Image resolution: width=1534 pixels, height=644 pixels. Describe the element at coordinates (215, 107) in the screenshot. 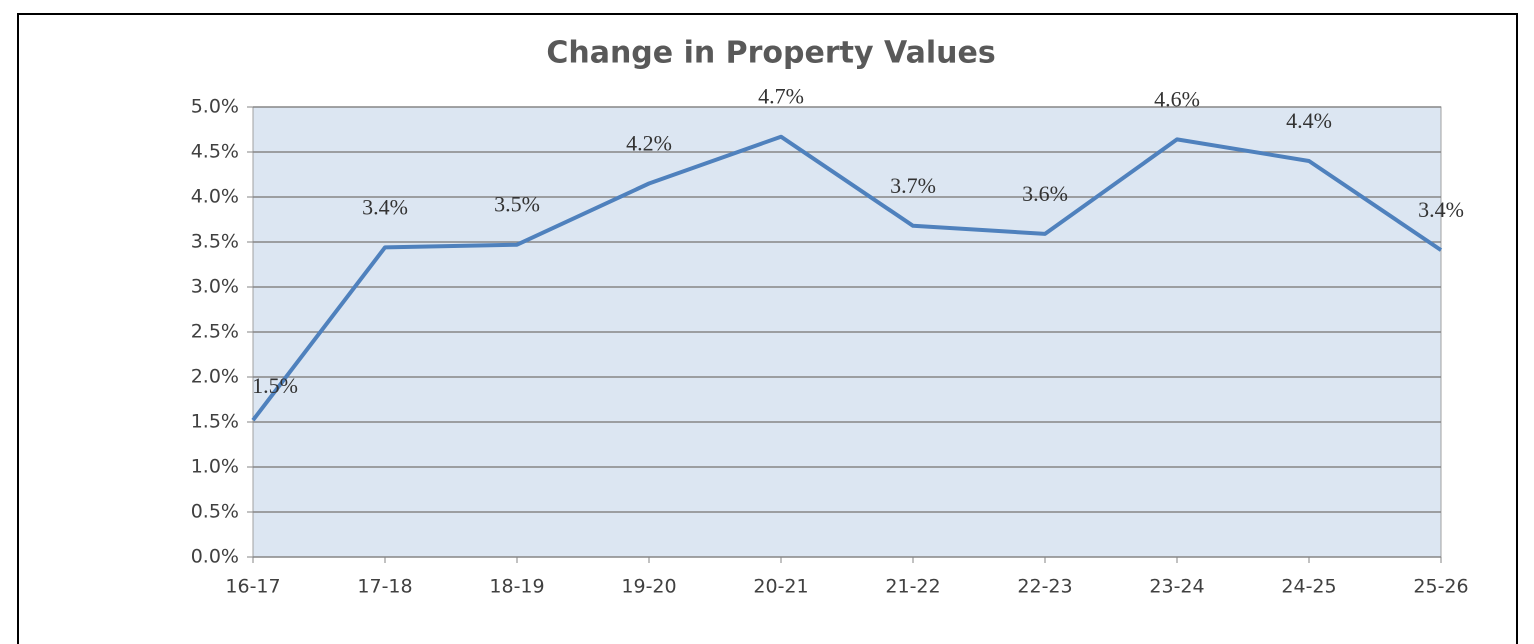

I see `y-tick-label: 5.0%` at that location.